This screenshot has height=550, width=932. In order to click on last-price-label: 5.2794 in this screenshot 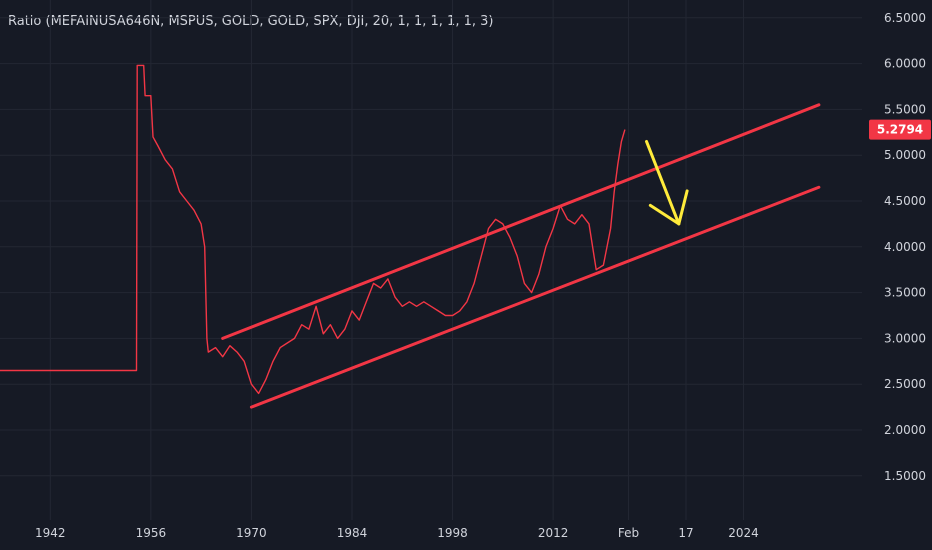, I will do `click(900, 130)`.